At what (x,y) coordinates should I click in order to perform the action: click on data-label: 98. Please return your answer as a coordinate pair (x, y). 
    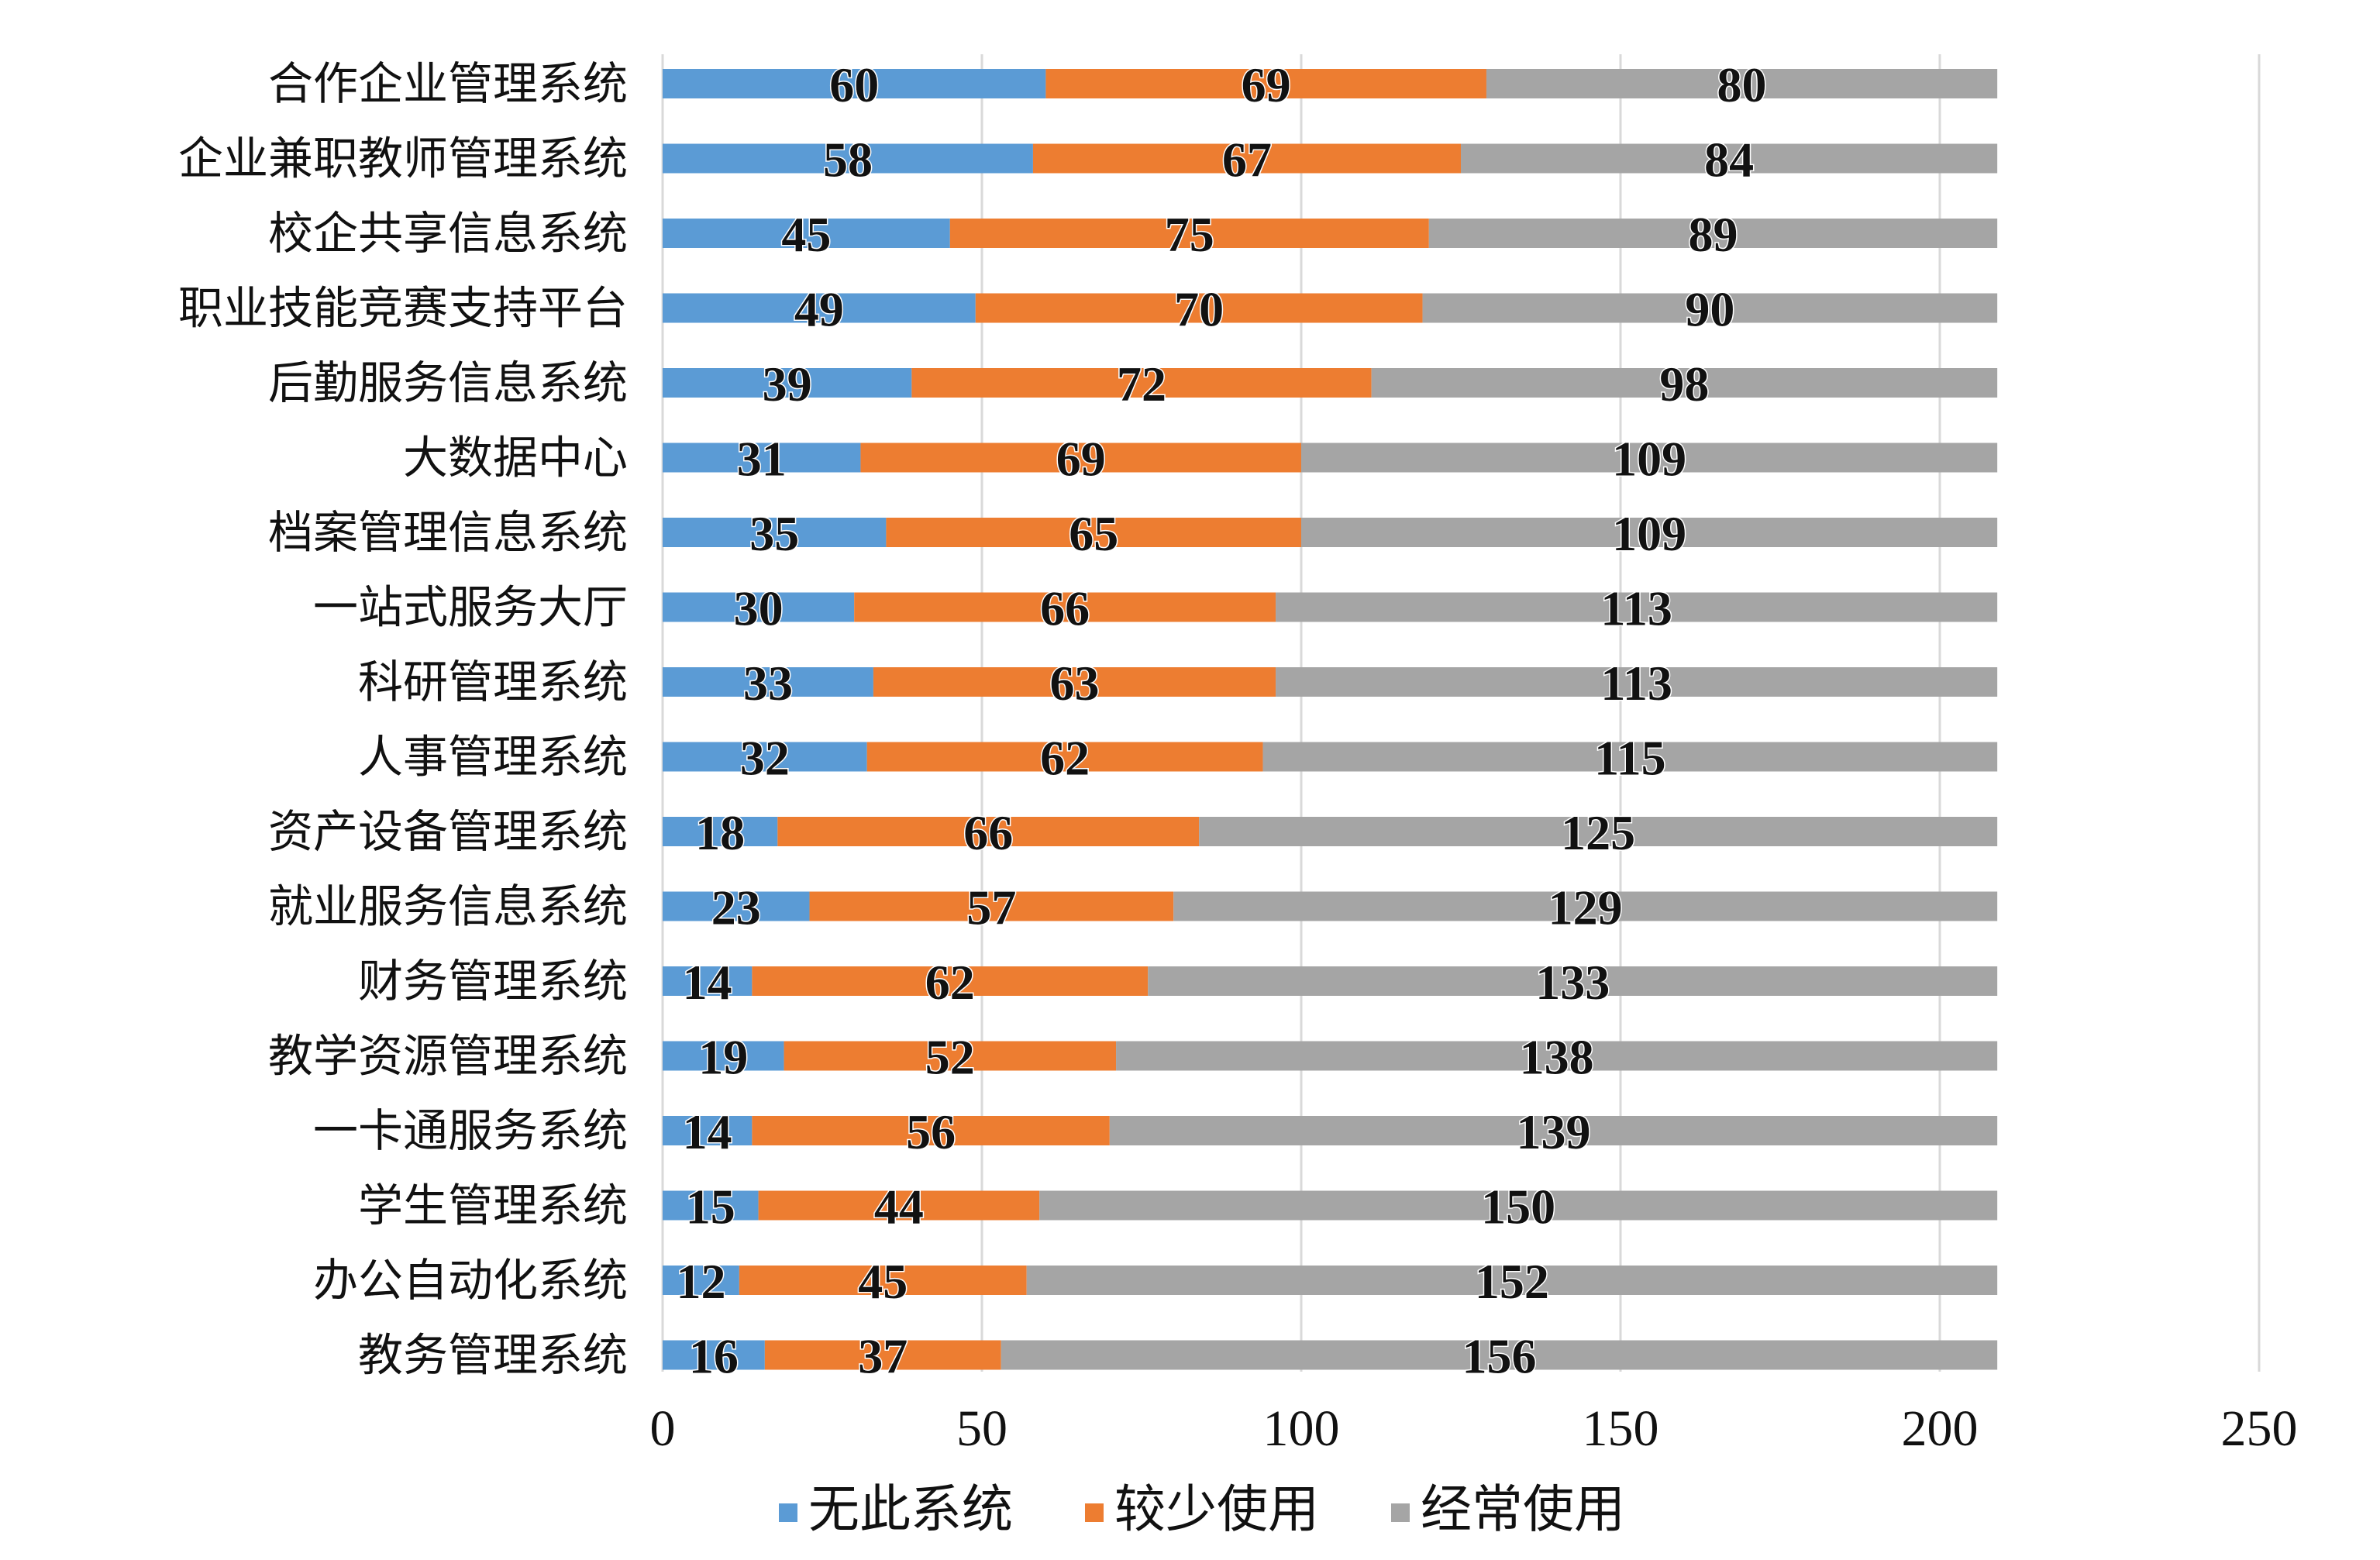
    Looking at the image, I should click on (1684, 384).